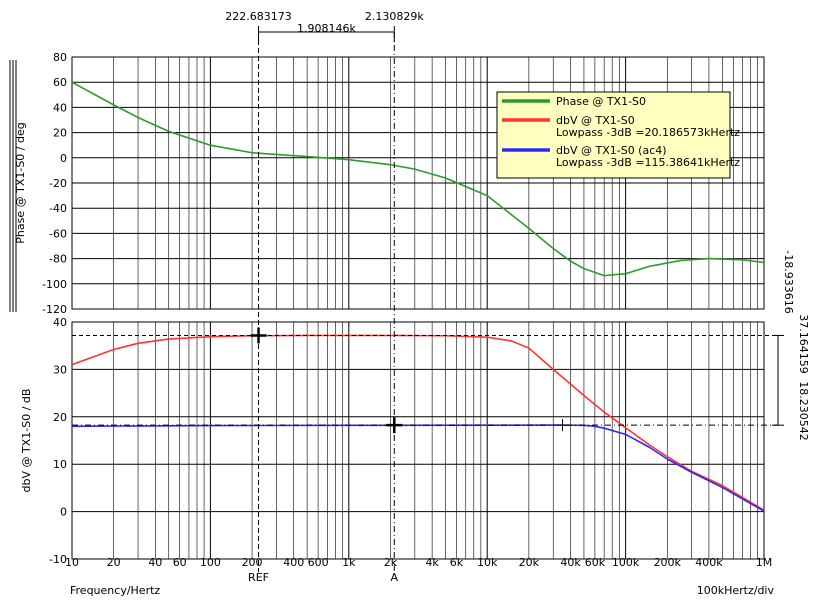 The height and width of the screenshot is (611, 822). Describe the element at coordinates (457, 562) in the screenshot. I see `x-tick-label: 6k` at that location.